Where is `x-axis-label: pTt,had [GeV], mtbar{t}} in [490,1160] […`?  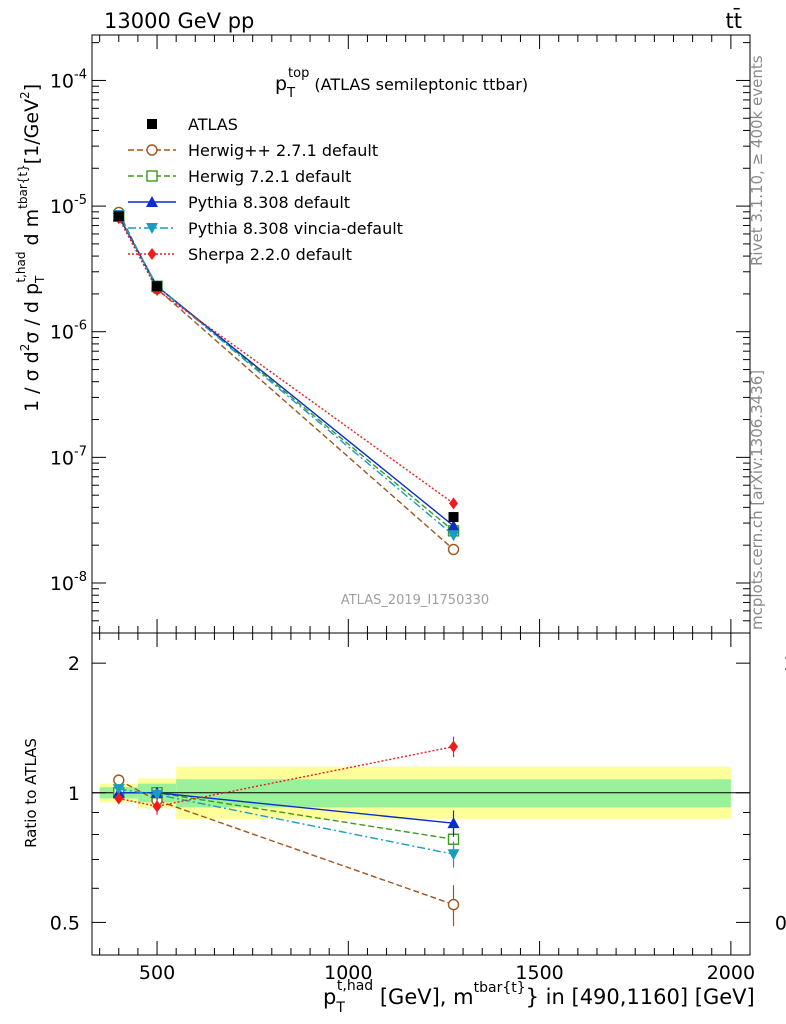
x-axis-label: pTt,had [GeV], mtbar{t}} in [490,1160] [… is located at coordinates (539, 997).